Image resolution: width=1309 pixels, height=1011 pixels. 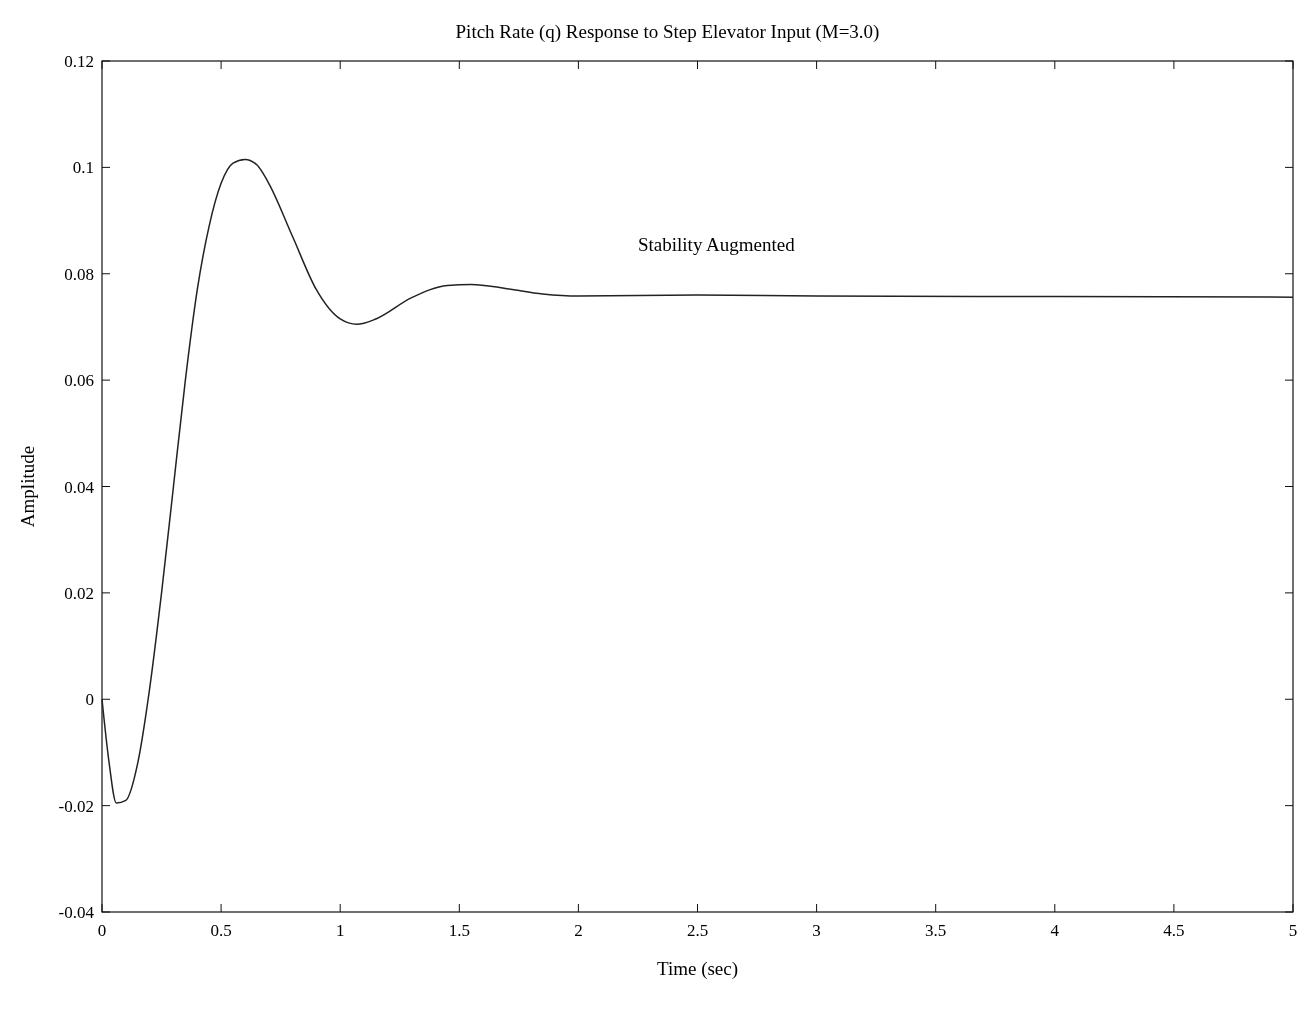 I want to click on chart-title: Pitch Rate (q) Response to Step Elevator Input (M=3.0), so click(x=667, y=32).